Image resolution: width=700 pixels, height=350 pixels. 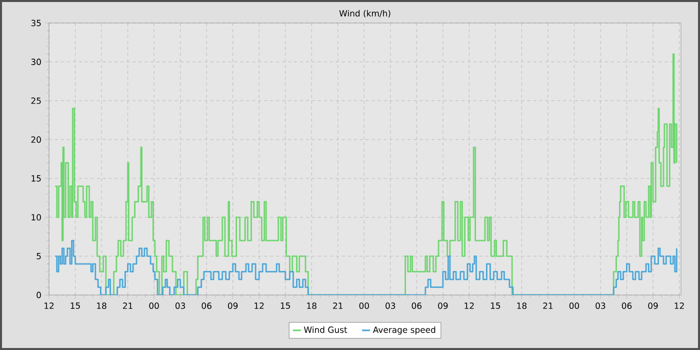 What do you see at coordinates (36, 62) in the screenshot?
I see `y-tick-label: 30` at bounding box center [36, 62].